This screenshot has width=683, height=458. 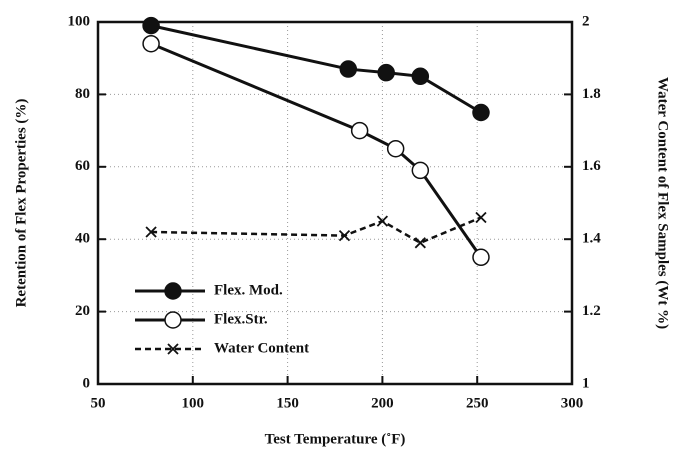 I want to click on x-tick-label: 200, so click(x=382, y=403).